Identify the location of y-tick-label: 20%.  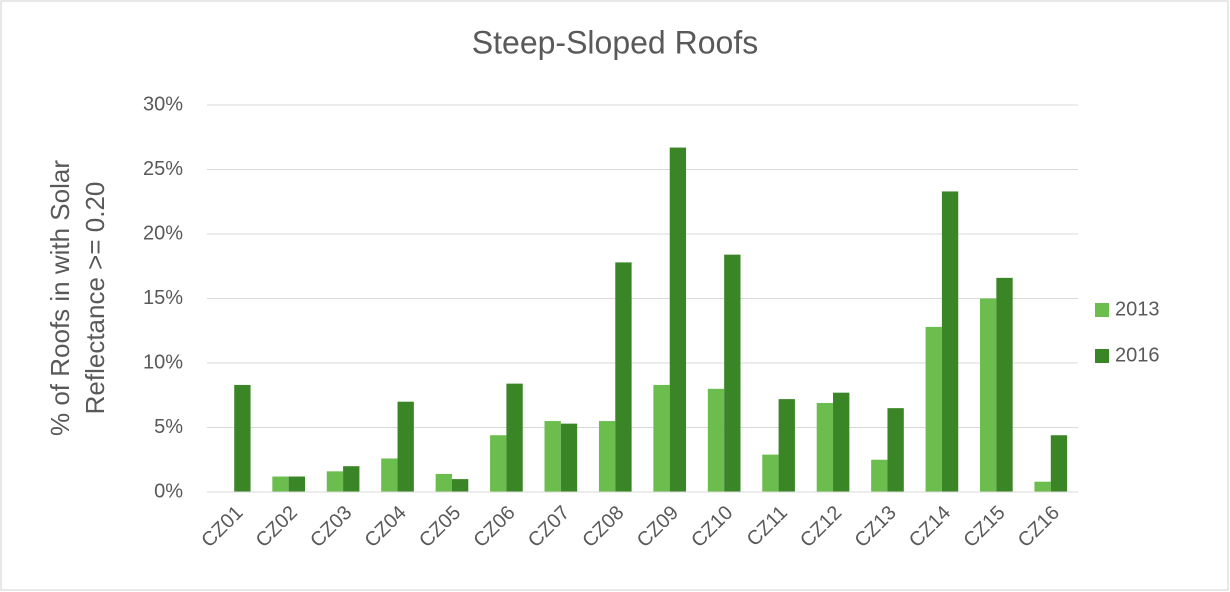
(163, 233).